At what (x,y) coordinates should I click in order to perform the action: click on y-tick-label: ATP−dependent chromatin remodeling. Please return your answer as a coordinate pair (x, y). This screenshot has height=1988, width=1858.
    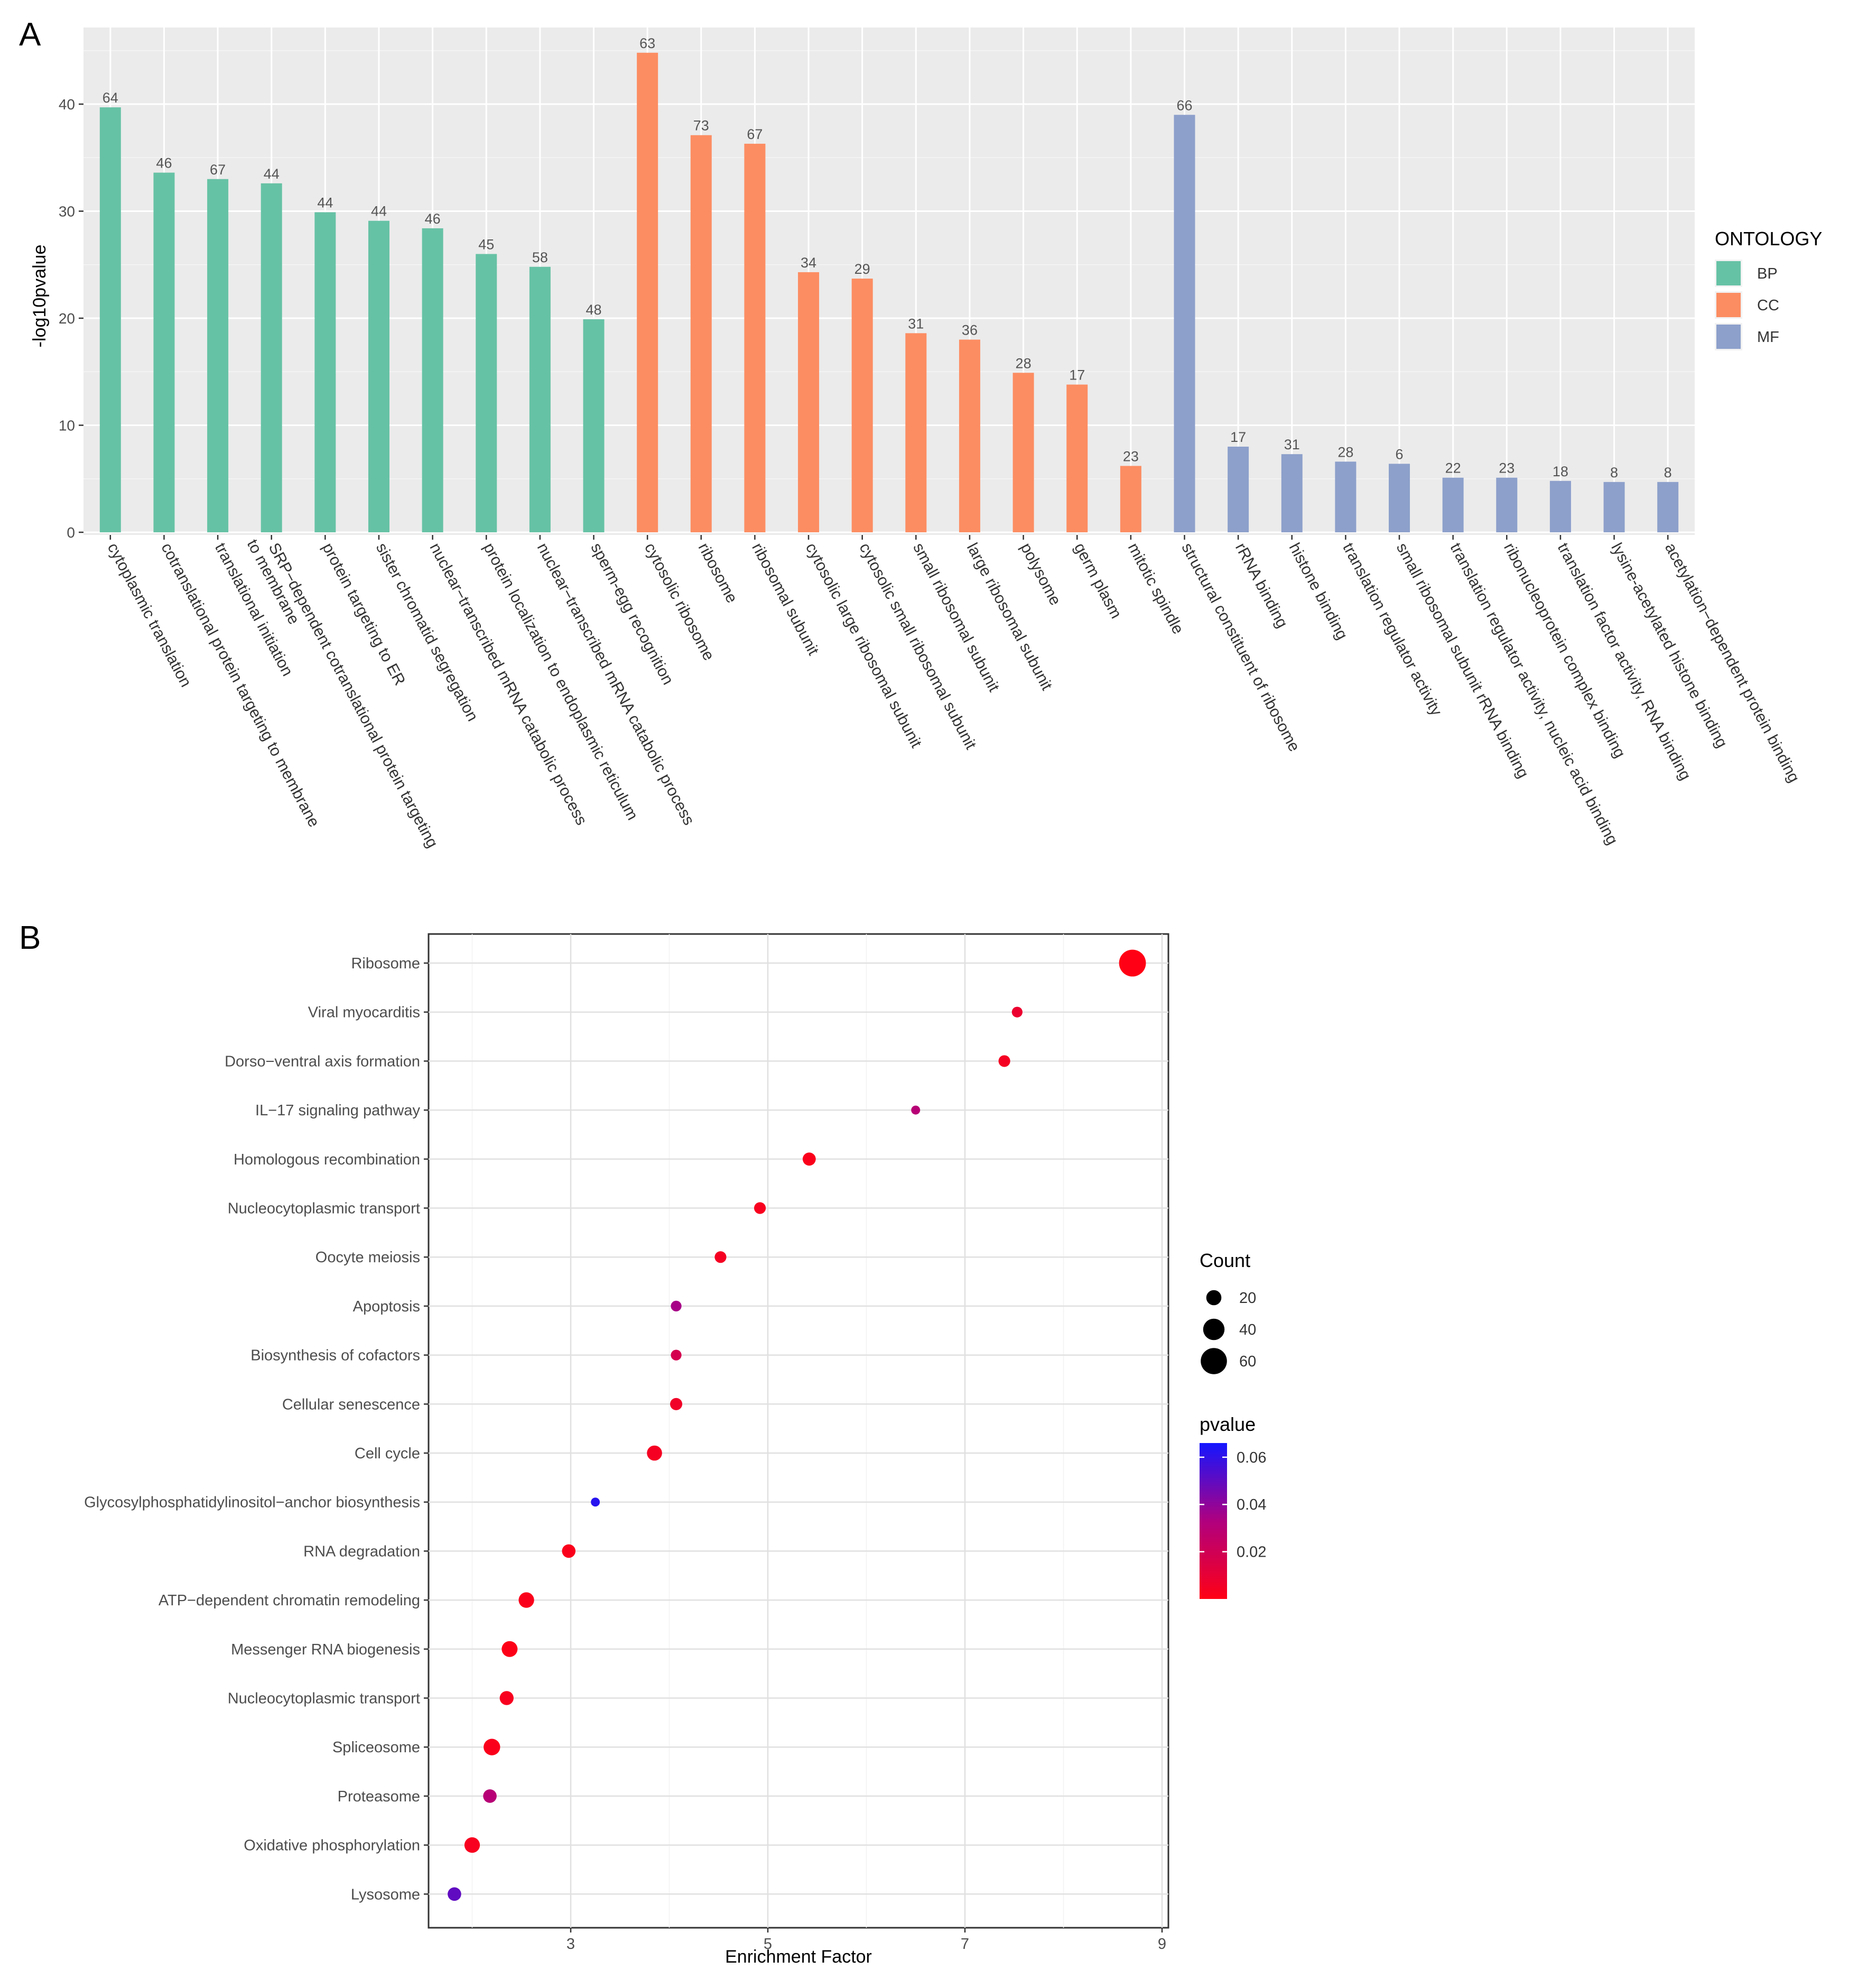
    Looking at the image, I should click on (289, 1600).